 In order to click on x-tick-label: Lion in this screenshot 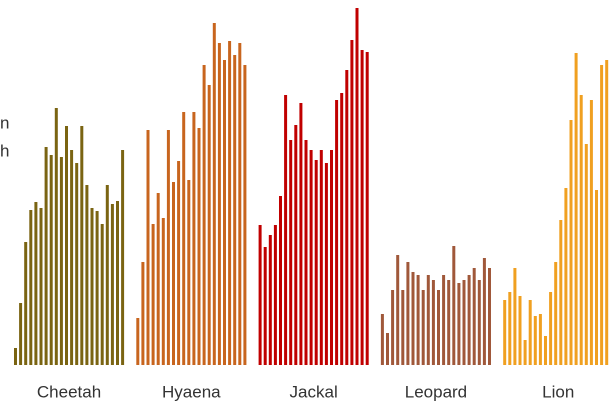, I will do `click(558, 391)`.